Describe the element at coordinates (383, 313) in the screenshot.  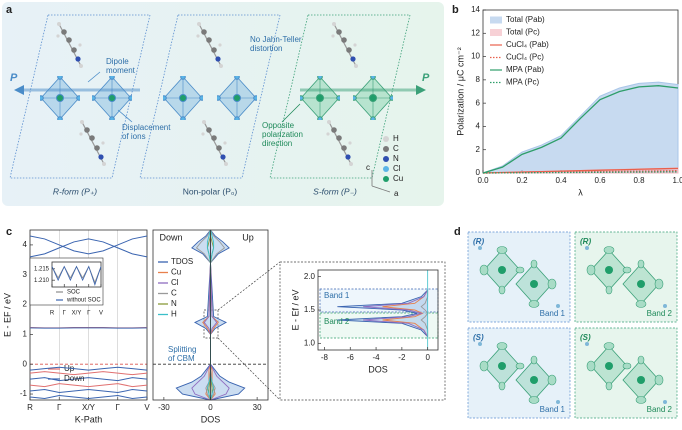
I see `dos-curve` at that location.